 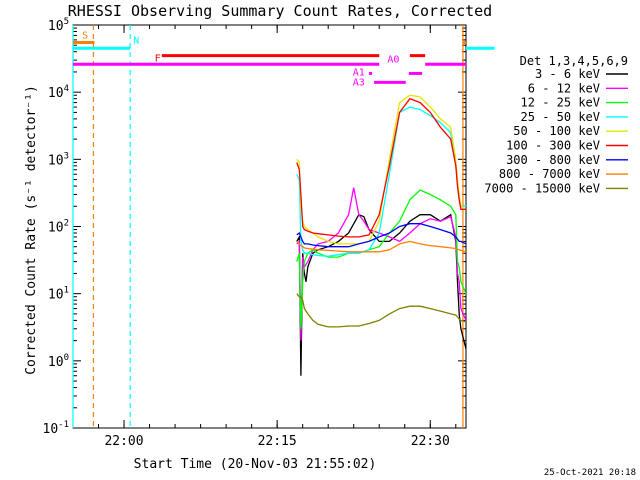 What do you see at coordinates (123, 441) in the screenshot?
I see `x-tick-label: 22:00` at bounding box center [123, 441].